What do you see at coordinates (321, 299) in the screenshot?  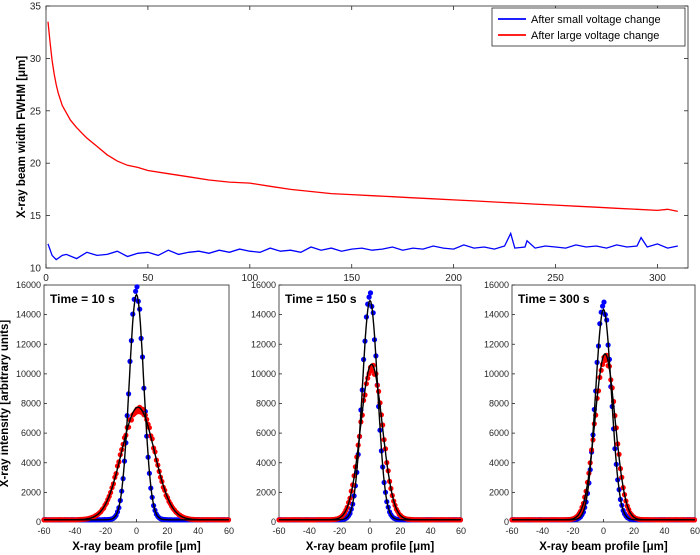 I see `time-annotation: Time = 150 s` at bounding box center [321, 299].